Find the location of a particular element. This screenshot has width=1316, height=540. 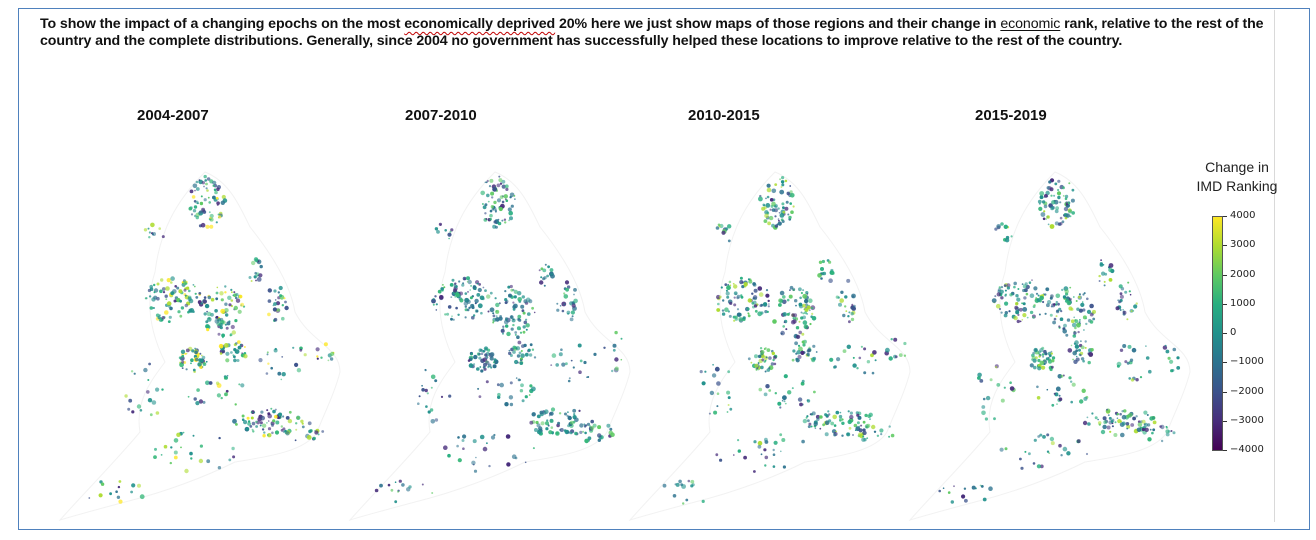

colorbar-tick-mark is located at coordinates (1225, 392).